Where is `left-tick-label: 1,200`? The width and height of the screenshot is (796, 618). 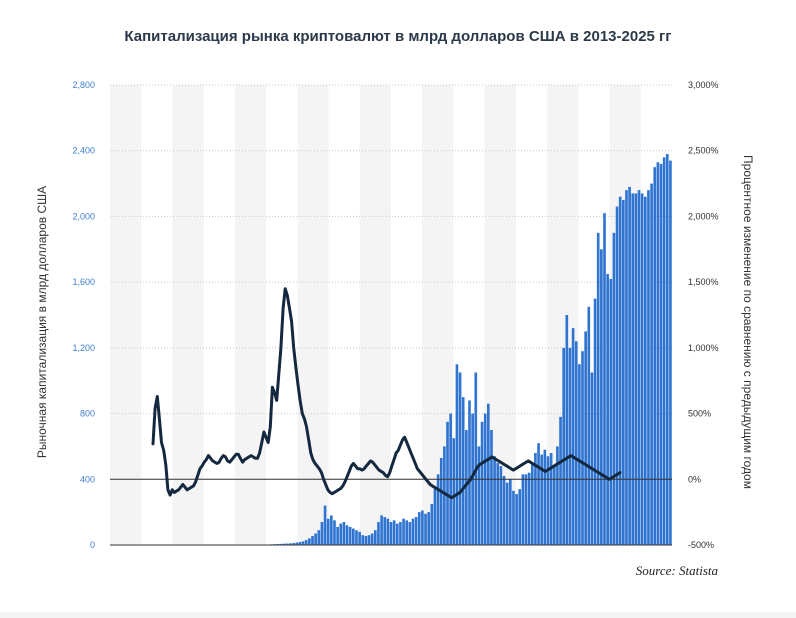
left-tick-label: 1,200 is located at coordinates (83, 348).